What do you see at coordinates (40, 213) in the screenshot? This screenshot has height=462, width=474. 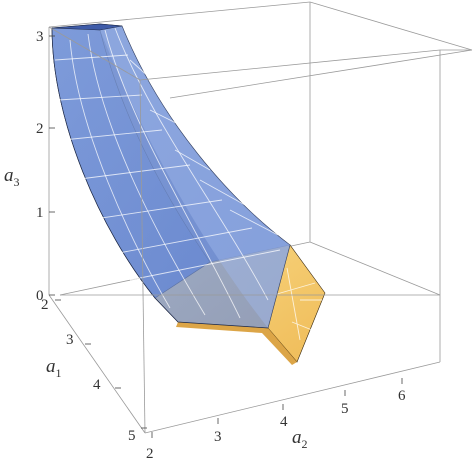 I see `a3-tick-1: 1` at bounding box center [40, 213].